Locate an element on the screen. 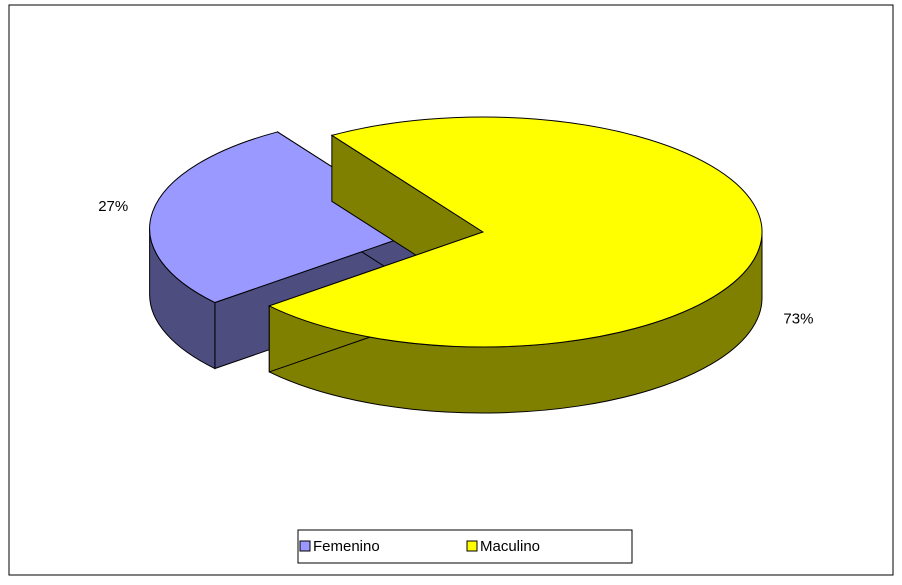  slice is located at coordinates (289, 217).